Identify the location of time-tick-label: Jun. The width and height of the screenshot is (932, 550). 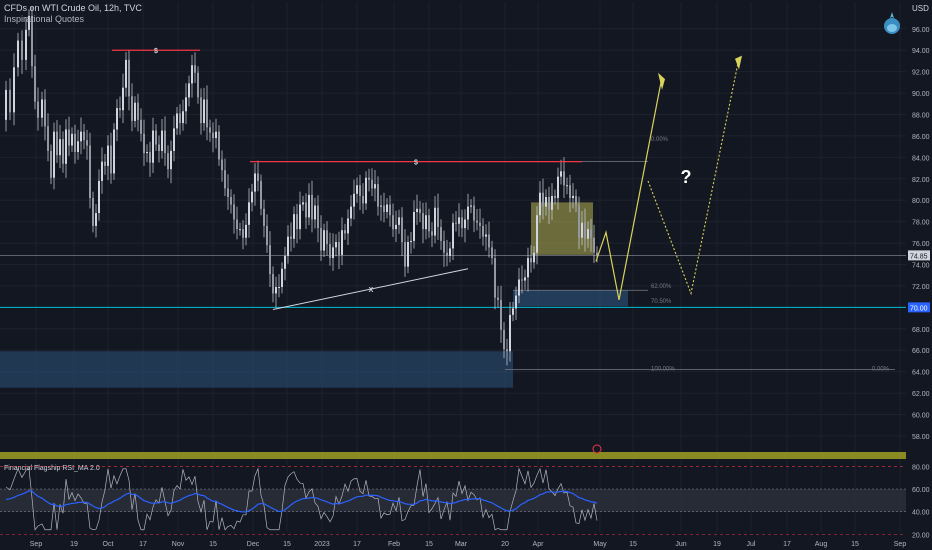
(680, 544).